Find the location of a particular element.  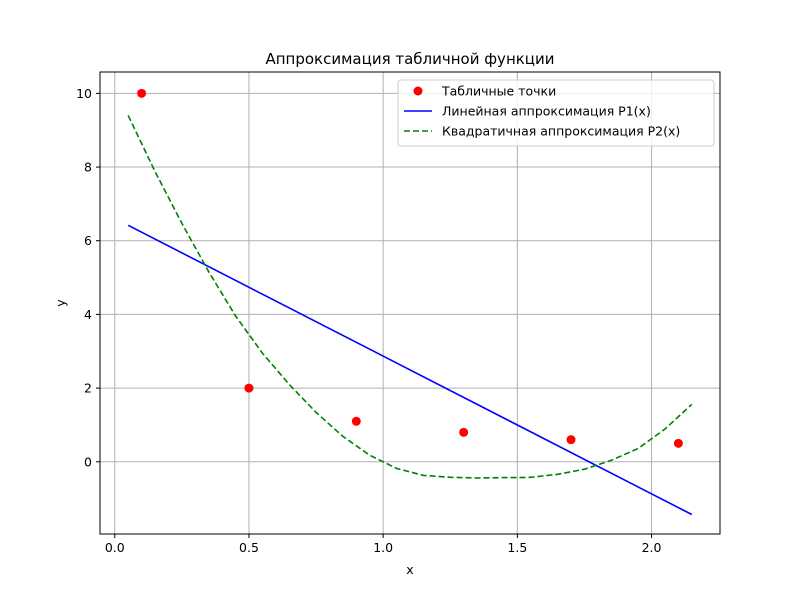

x-tick-label: 0.0 is located at coordinates (115, 547).